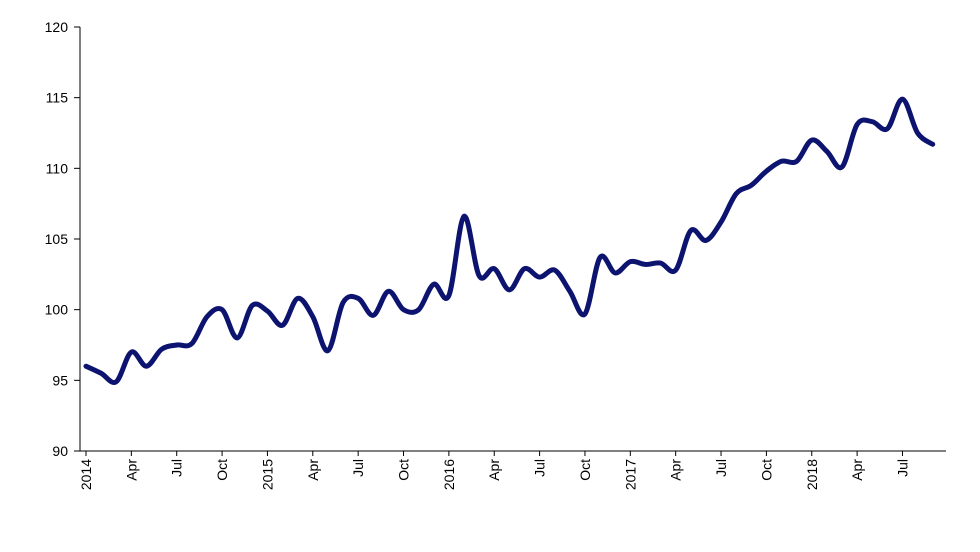 This screenshot has height=552, width=980. I want to click on y-tick-label: 120, so click(57, 27).